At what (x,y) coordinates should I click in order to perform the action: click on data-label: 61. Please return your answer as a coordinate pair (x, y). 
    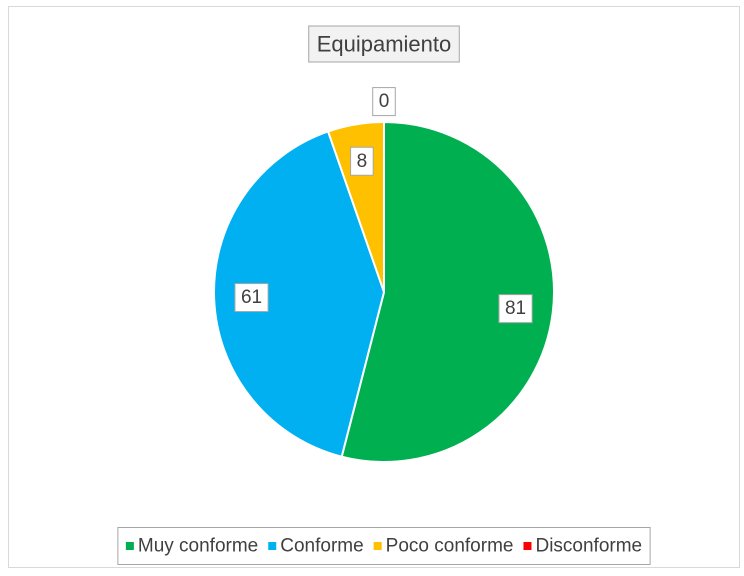
    Looking at the image, I should click on (251, 297).